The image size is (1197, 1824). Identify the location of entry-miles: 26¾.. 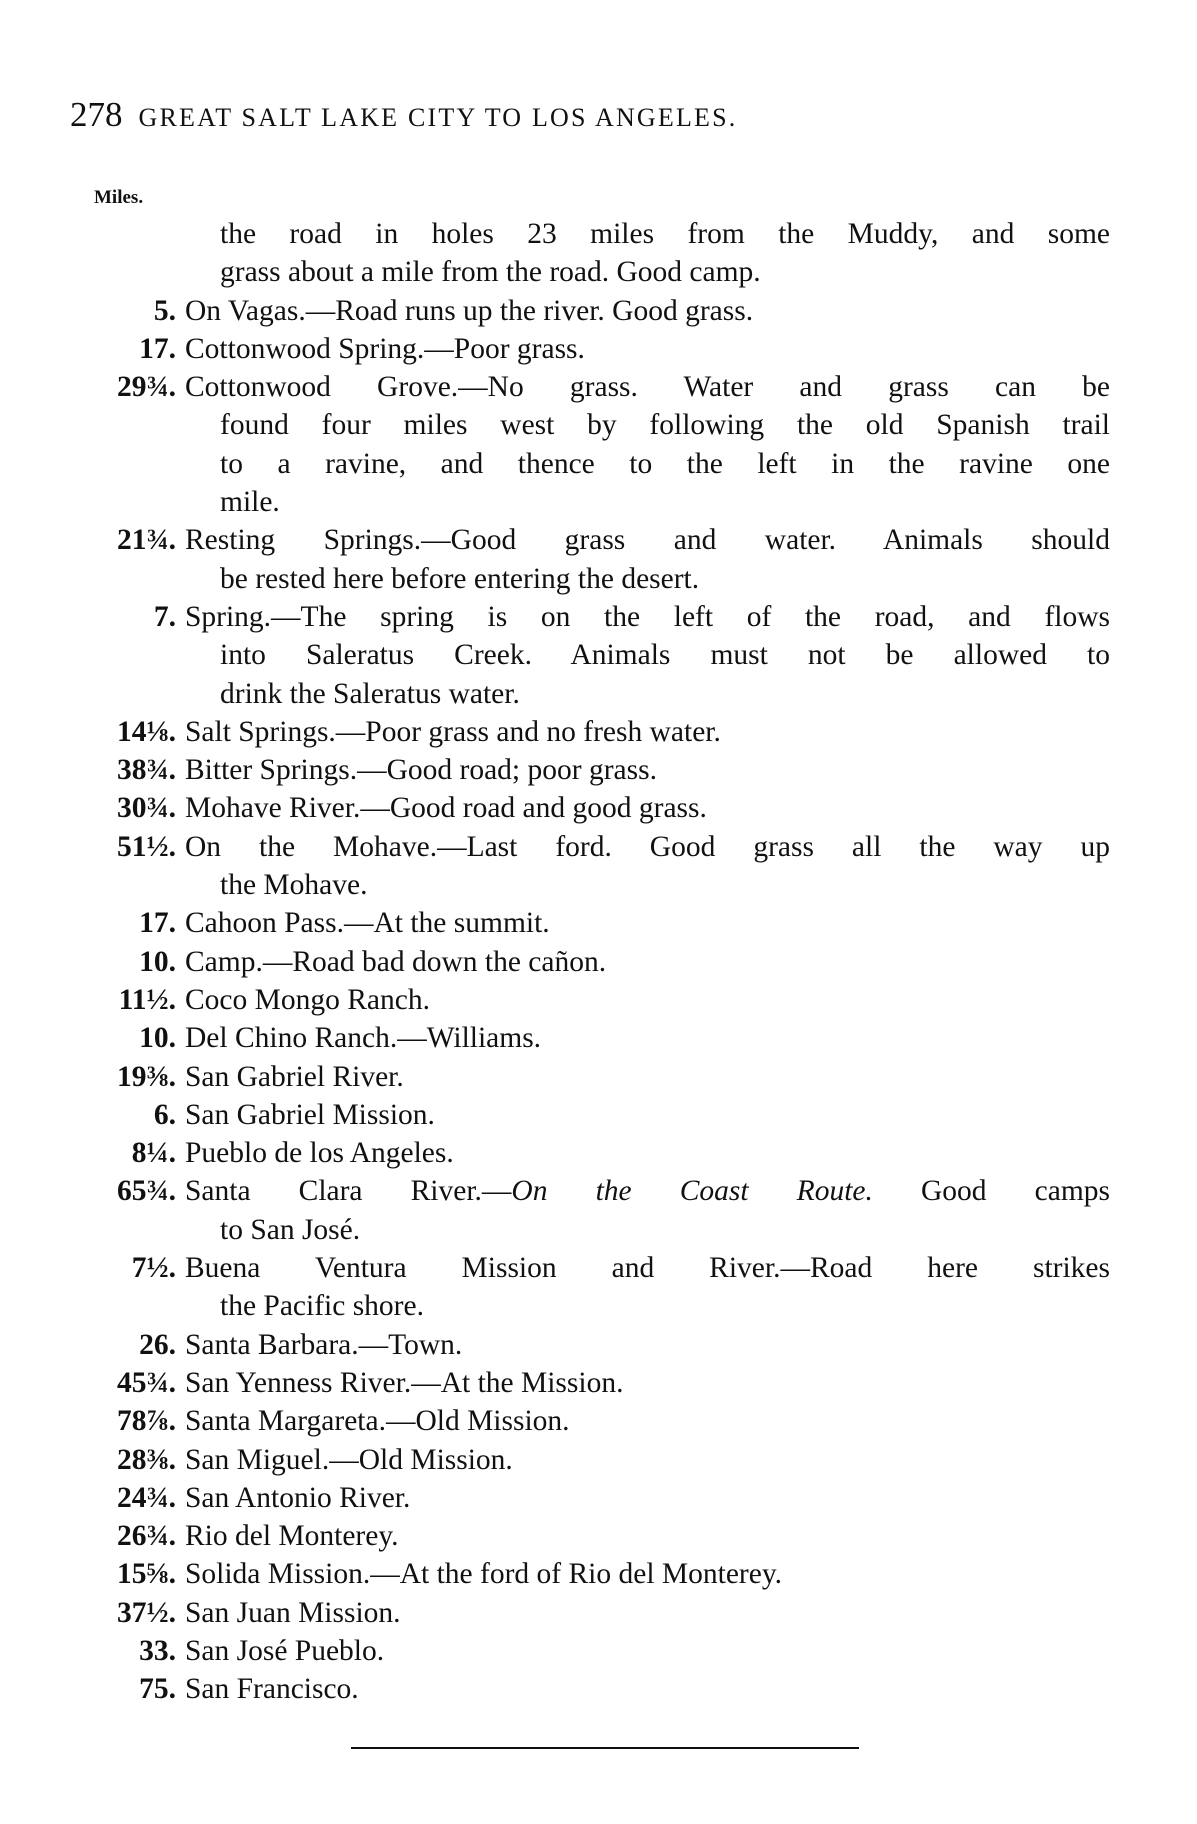
(146, 1536).